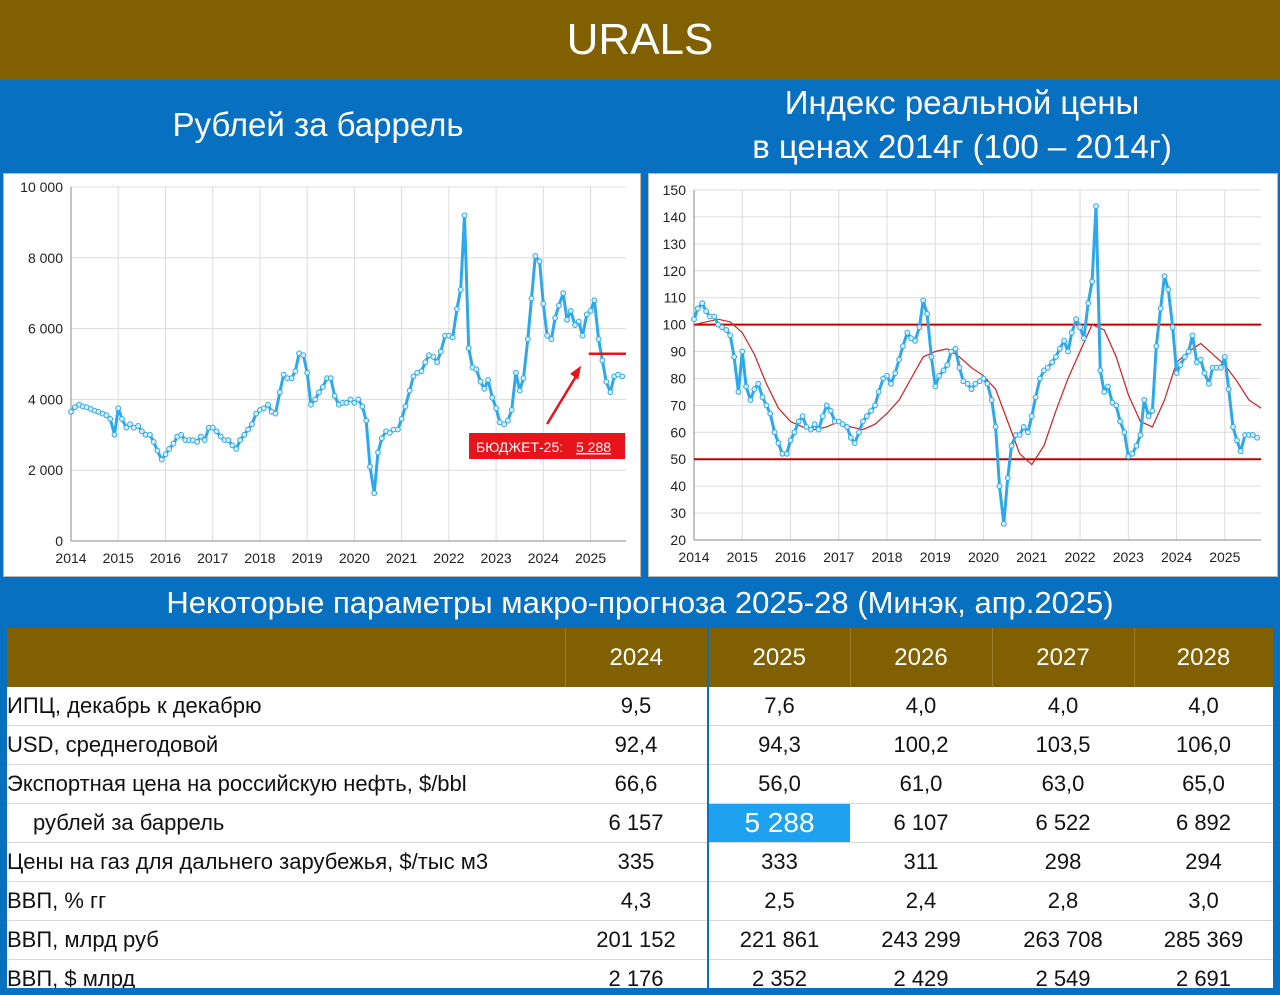  What do you see at coordinates (921, 901) in the screenshot?
I see `table-cell: 2,4` at bounding box center [921, 901].